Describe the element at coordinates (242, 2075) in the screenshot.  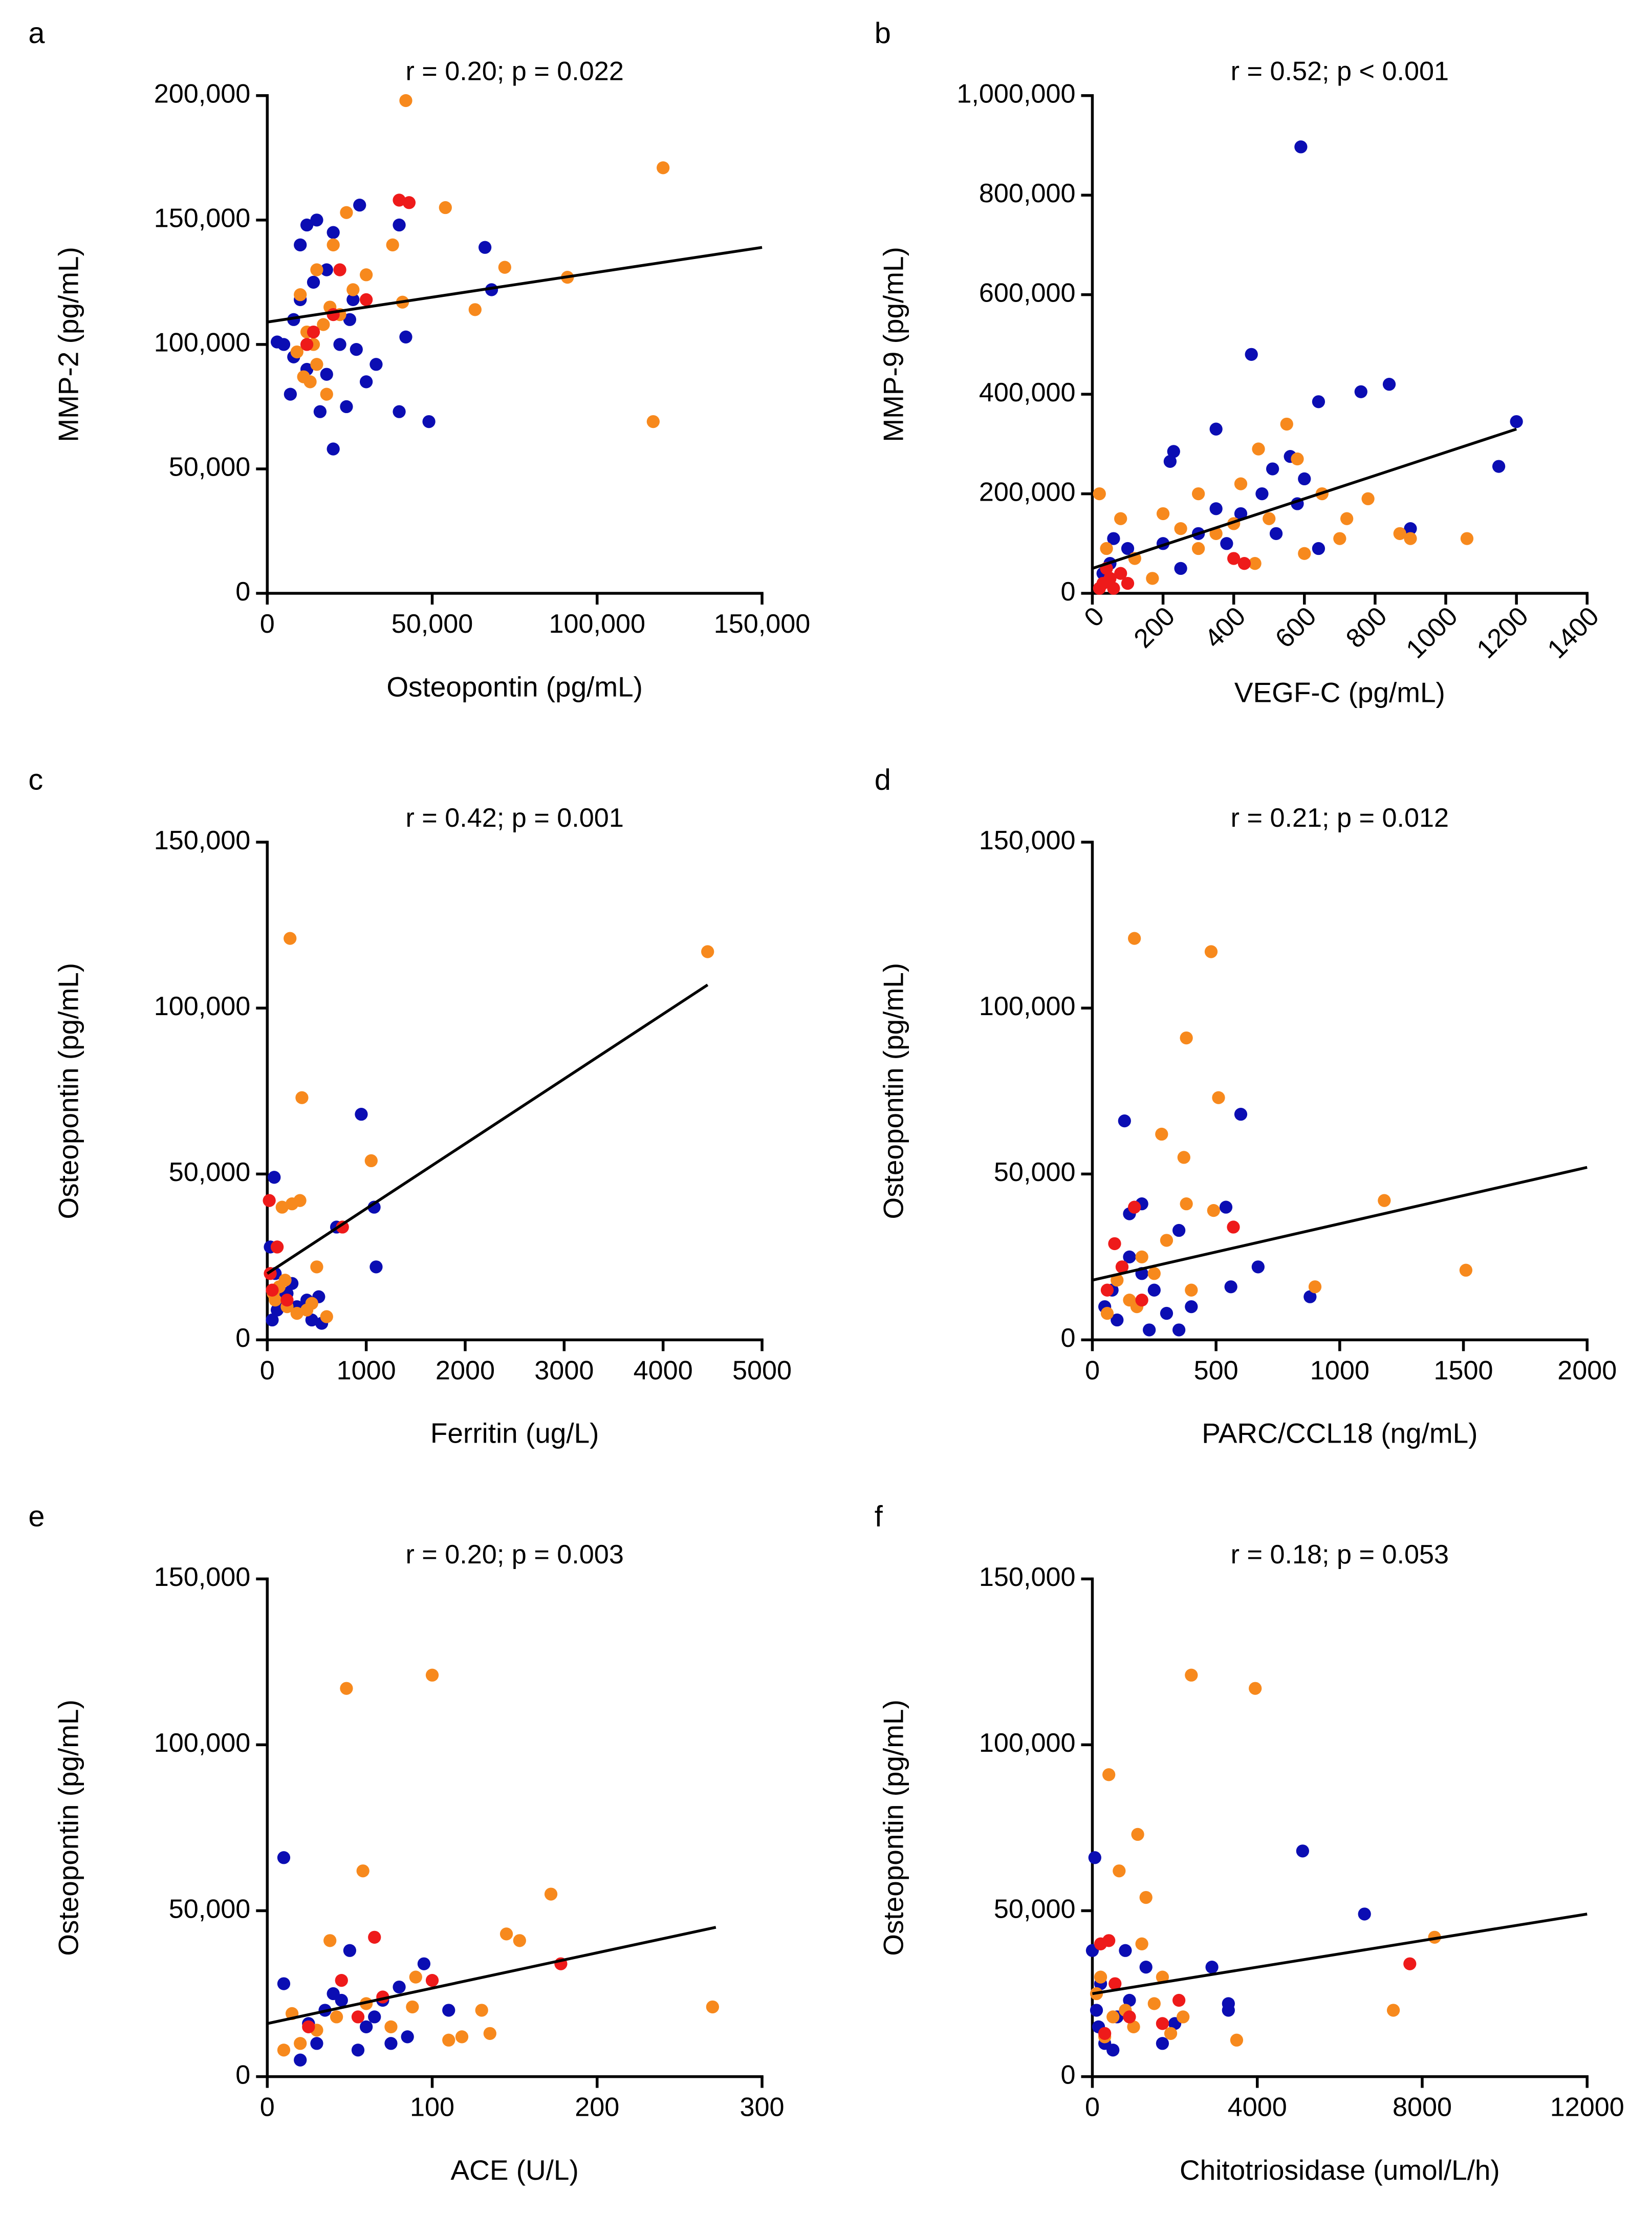
I see `y-tick-label: 0` at that location.